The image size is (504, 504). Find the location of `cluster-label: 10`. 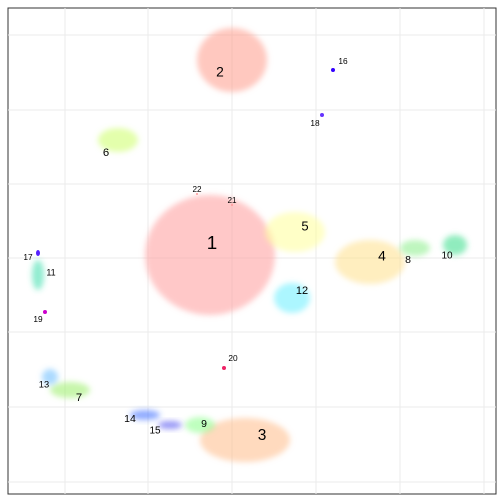

cluster-label: 10 is located at coordinates (447, 256).